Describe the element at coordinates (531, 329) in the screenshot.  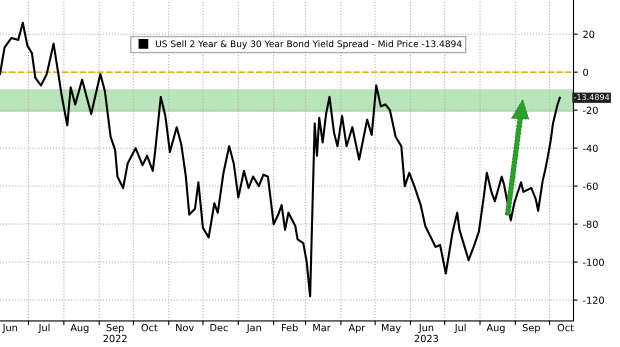
I see `x-tick-label: Sep` at that location.